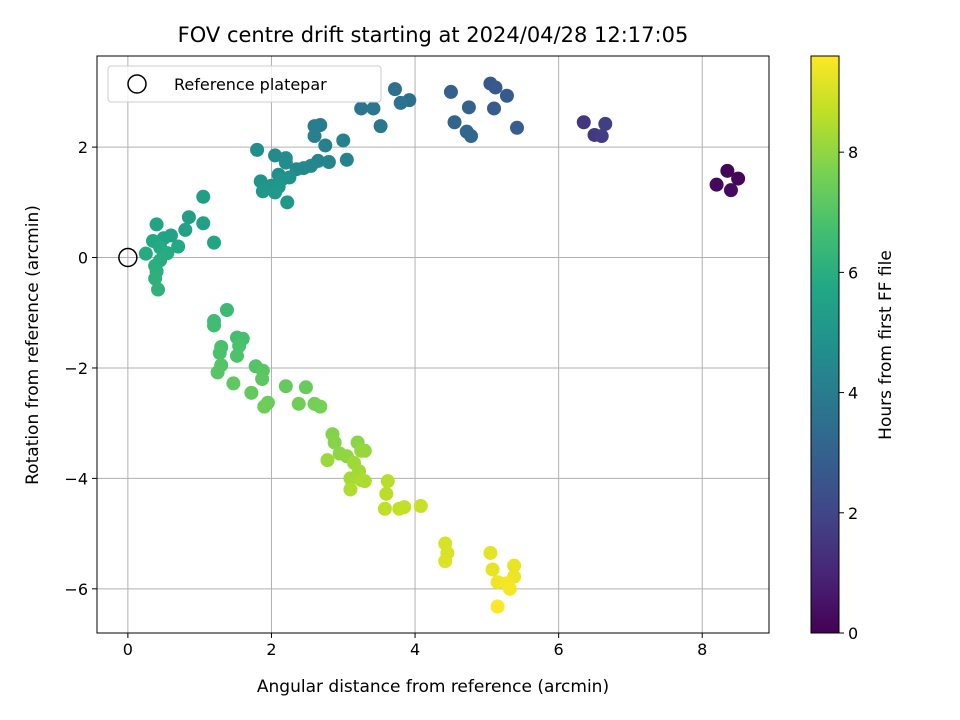 This screenshot has width=960, height=720. Describe the element at coordinates (853, 272) in the screenshot. I see `colorbar-tick-label: 6` at that location.